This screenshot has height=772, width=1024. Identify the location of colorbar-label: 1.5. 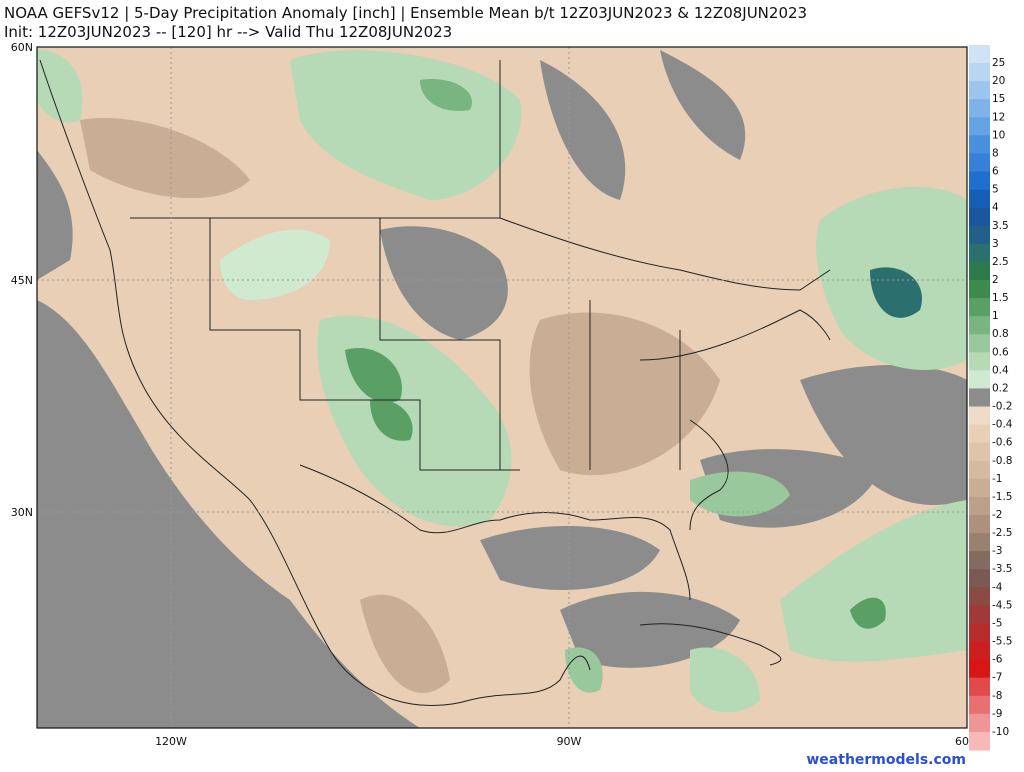
(1000, 298).